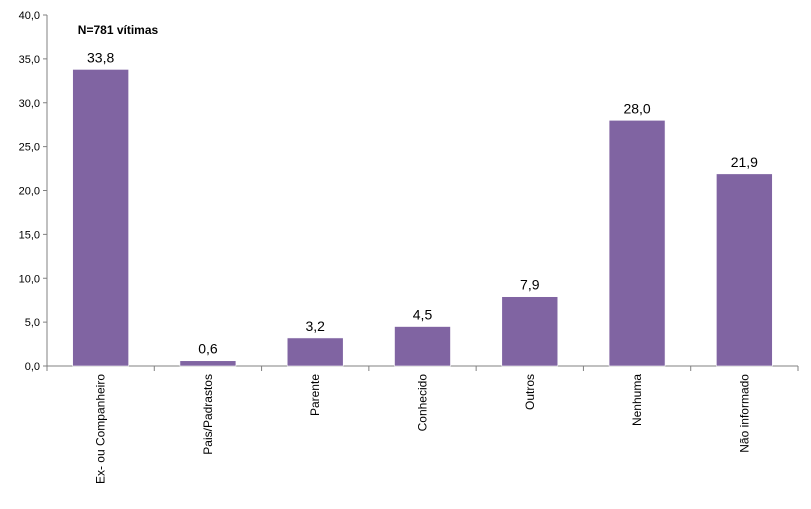 This screenshot has width=811, height=509. I want to click on data-label: 3,2, so click(315, 326).